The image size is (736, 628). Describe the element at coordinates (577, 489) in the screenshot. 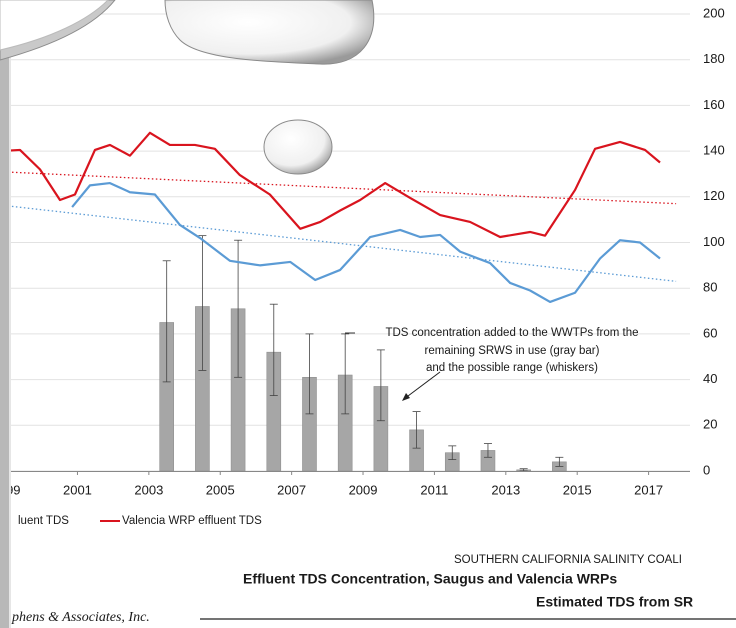

I see `x-tick-label: 2015` at that location.